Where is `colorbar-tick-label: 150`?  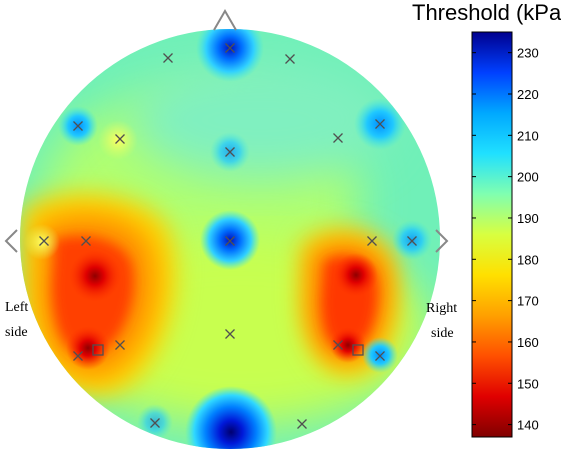 colorbar-tick-label: 150 is located at coordinates (528, 383).